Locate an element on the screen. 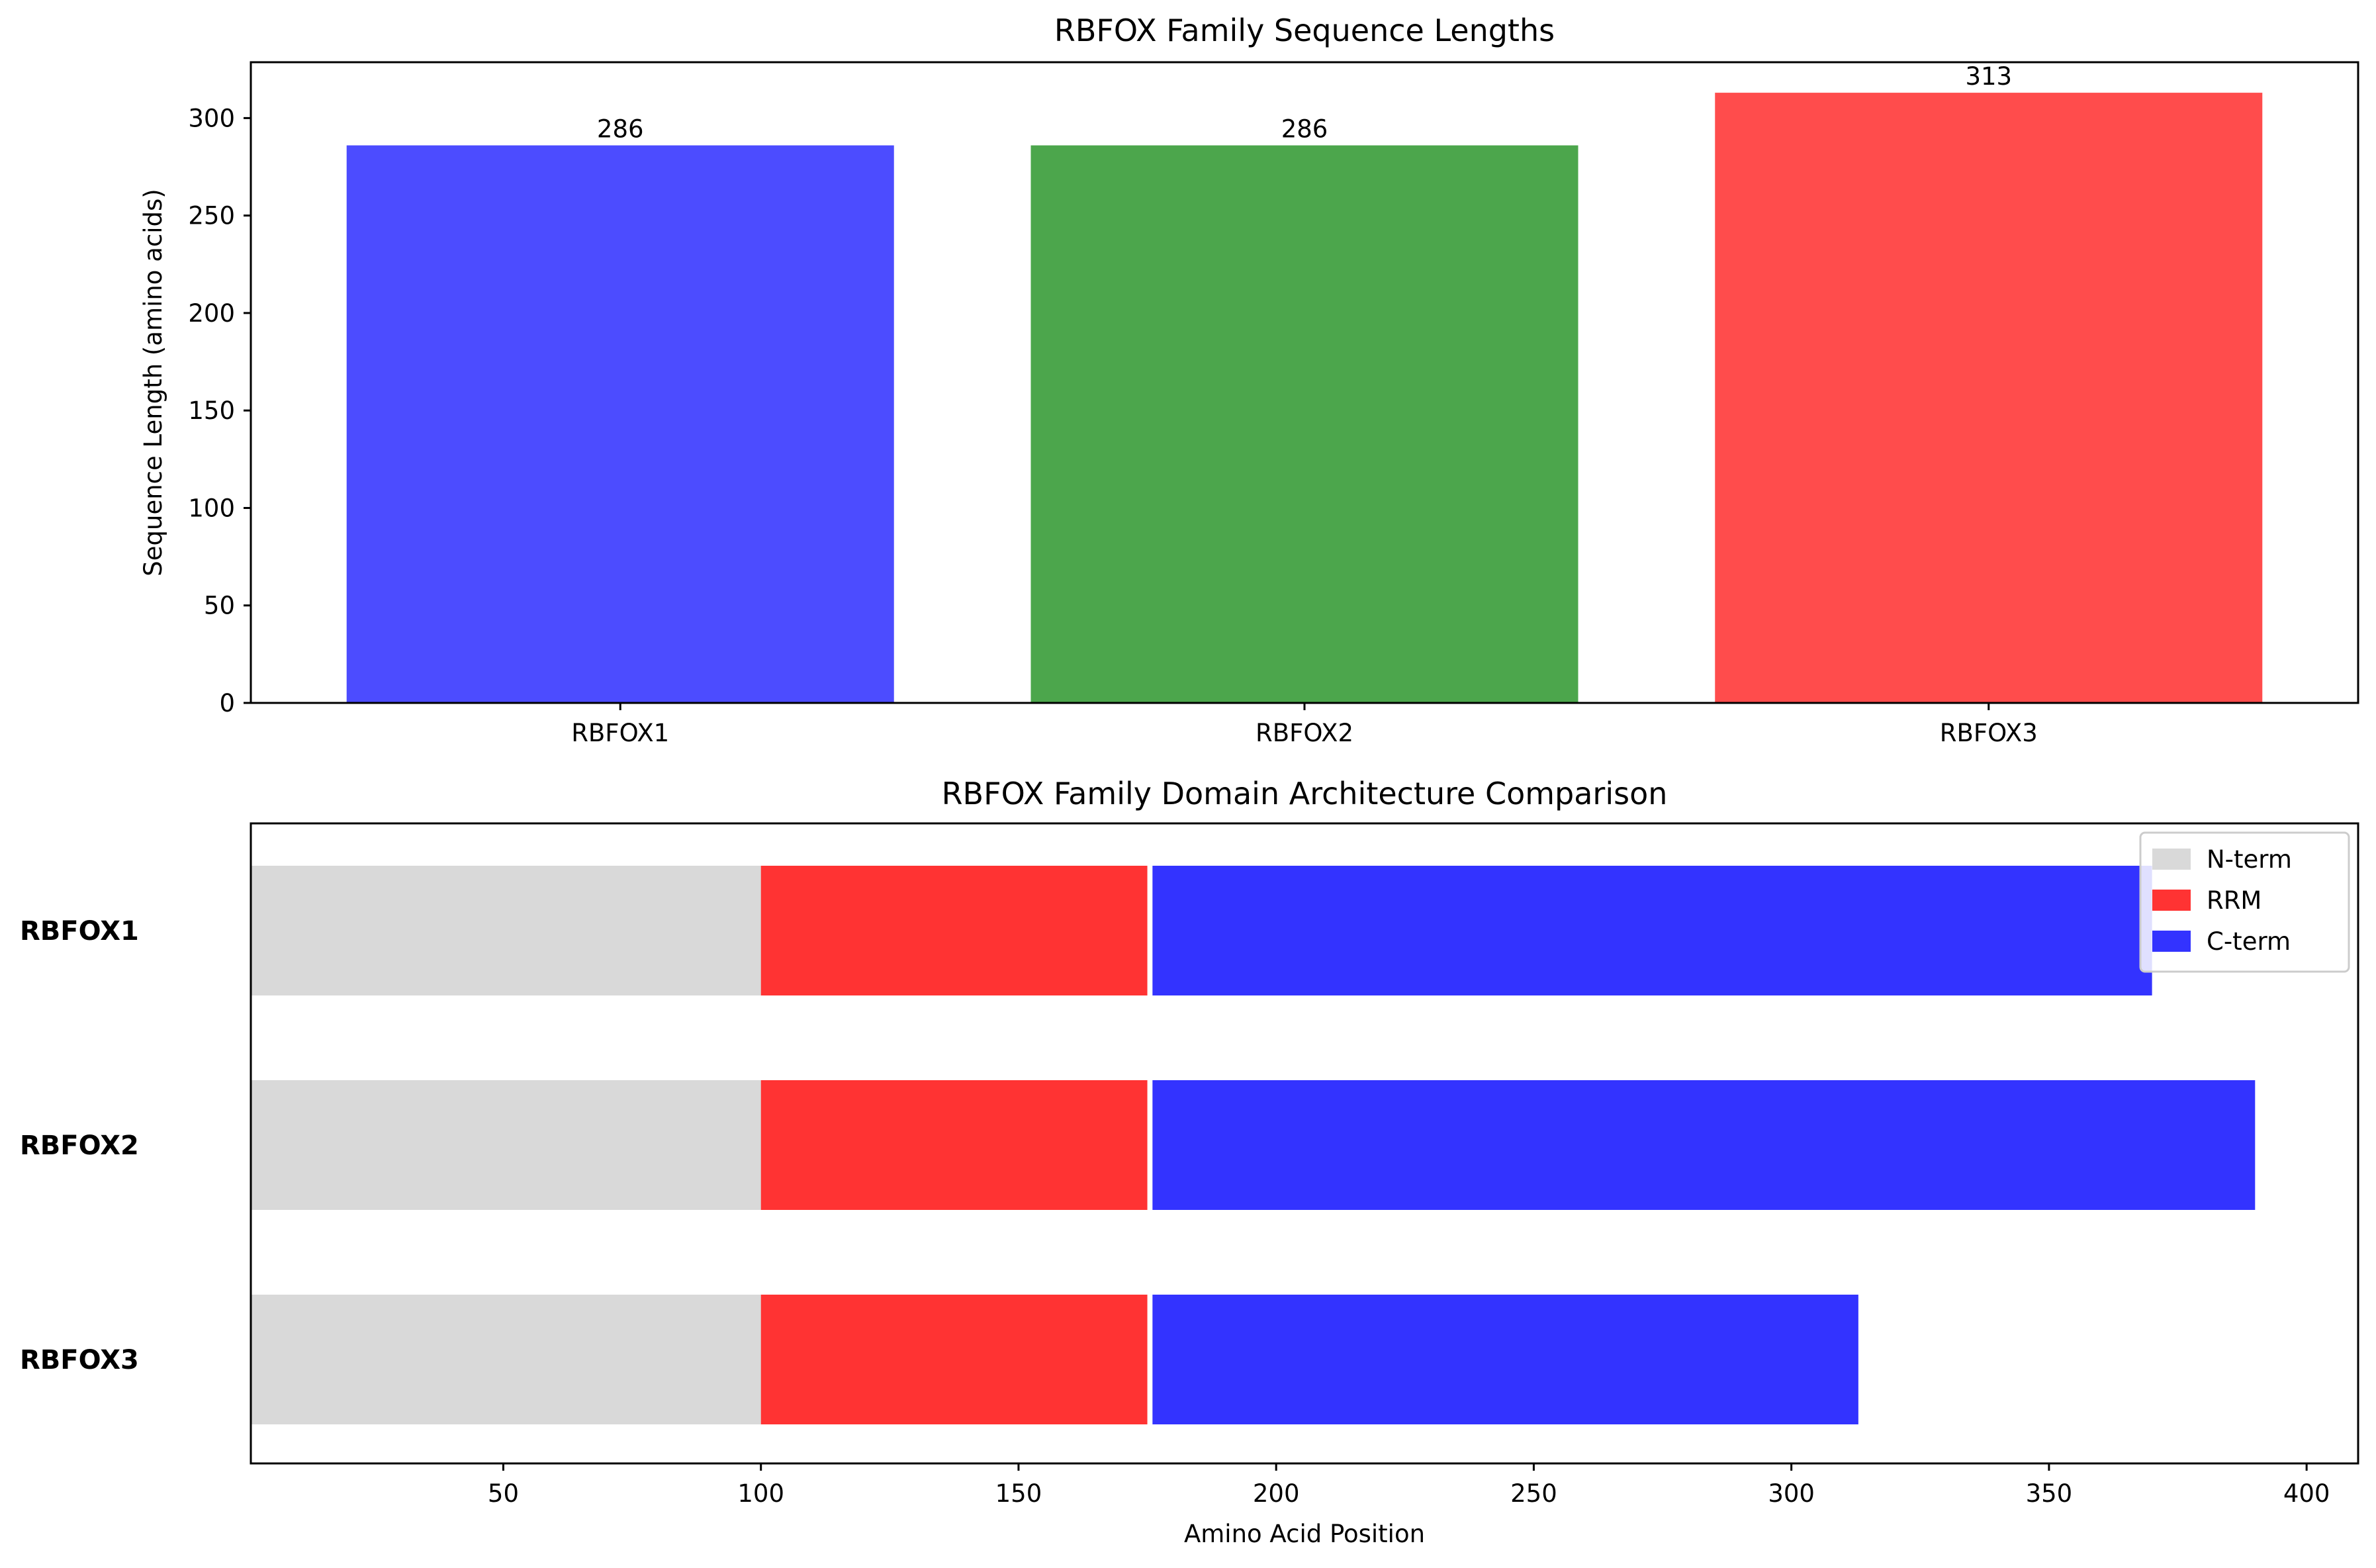 The height and width of the screenshot is (1568, 2376). segment-rbfox1-c-term is located at coordinates (1652, 930).